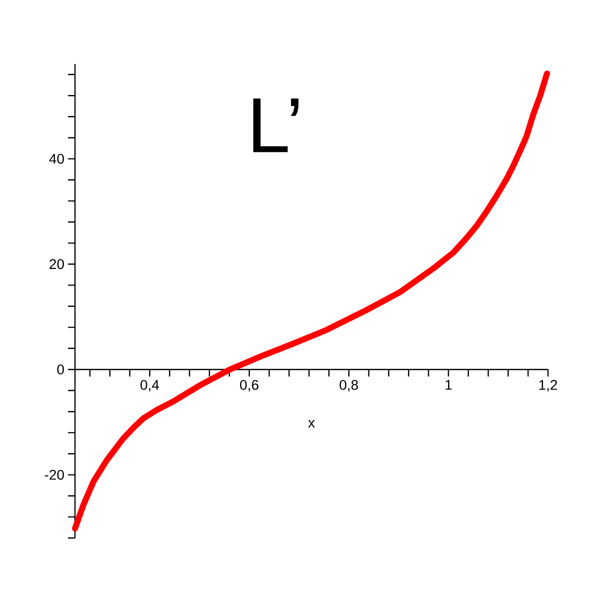 The height and width of the screenshot is (593, 591). I want to click on x-axis-title: x, so click(311, 424).